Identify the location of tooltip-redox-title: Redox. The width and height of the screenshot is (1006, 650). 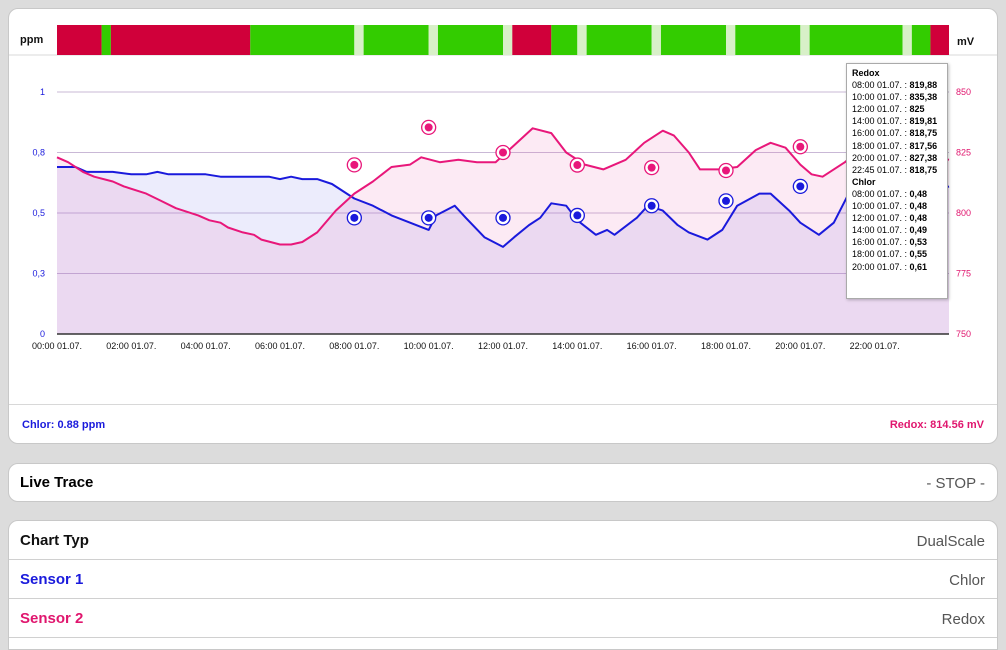
(866, 73).